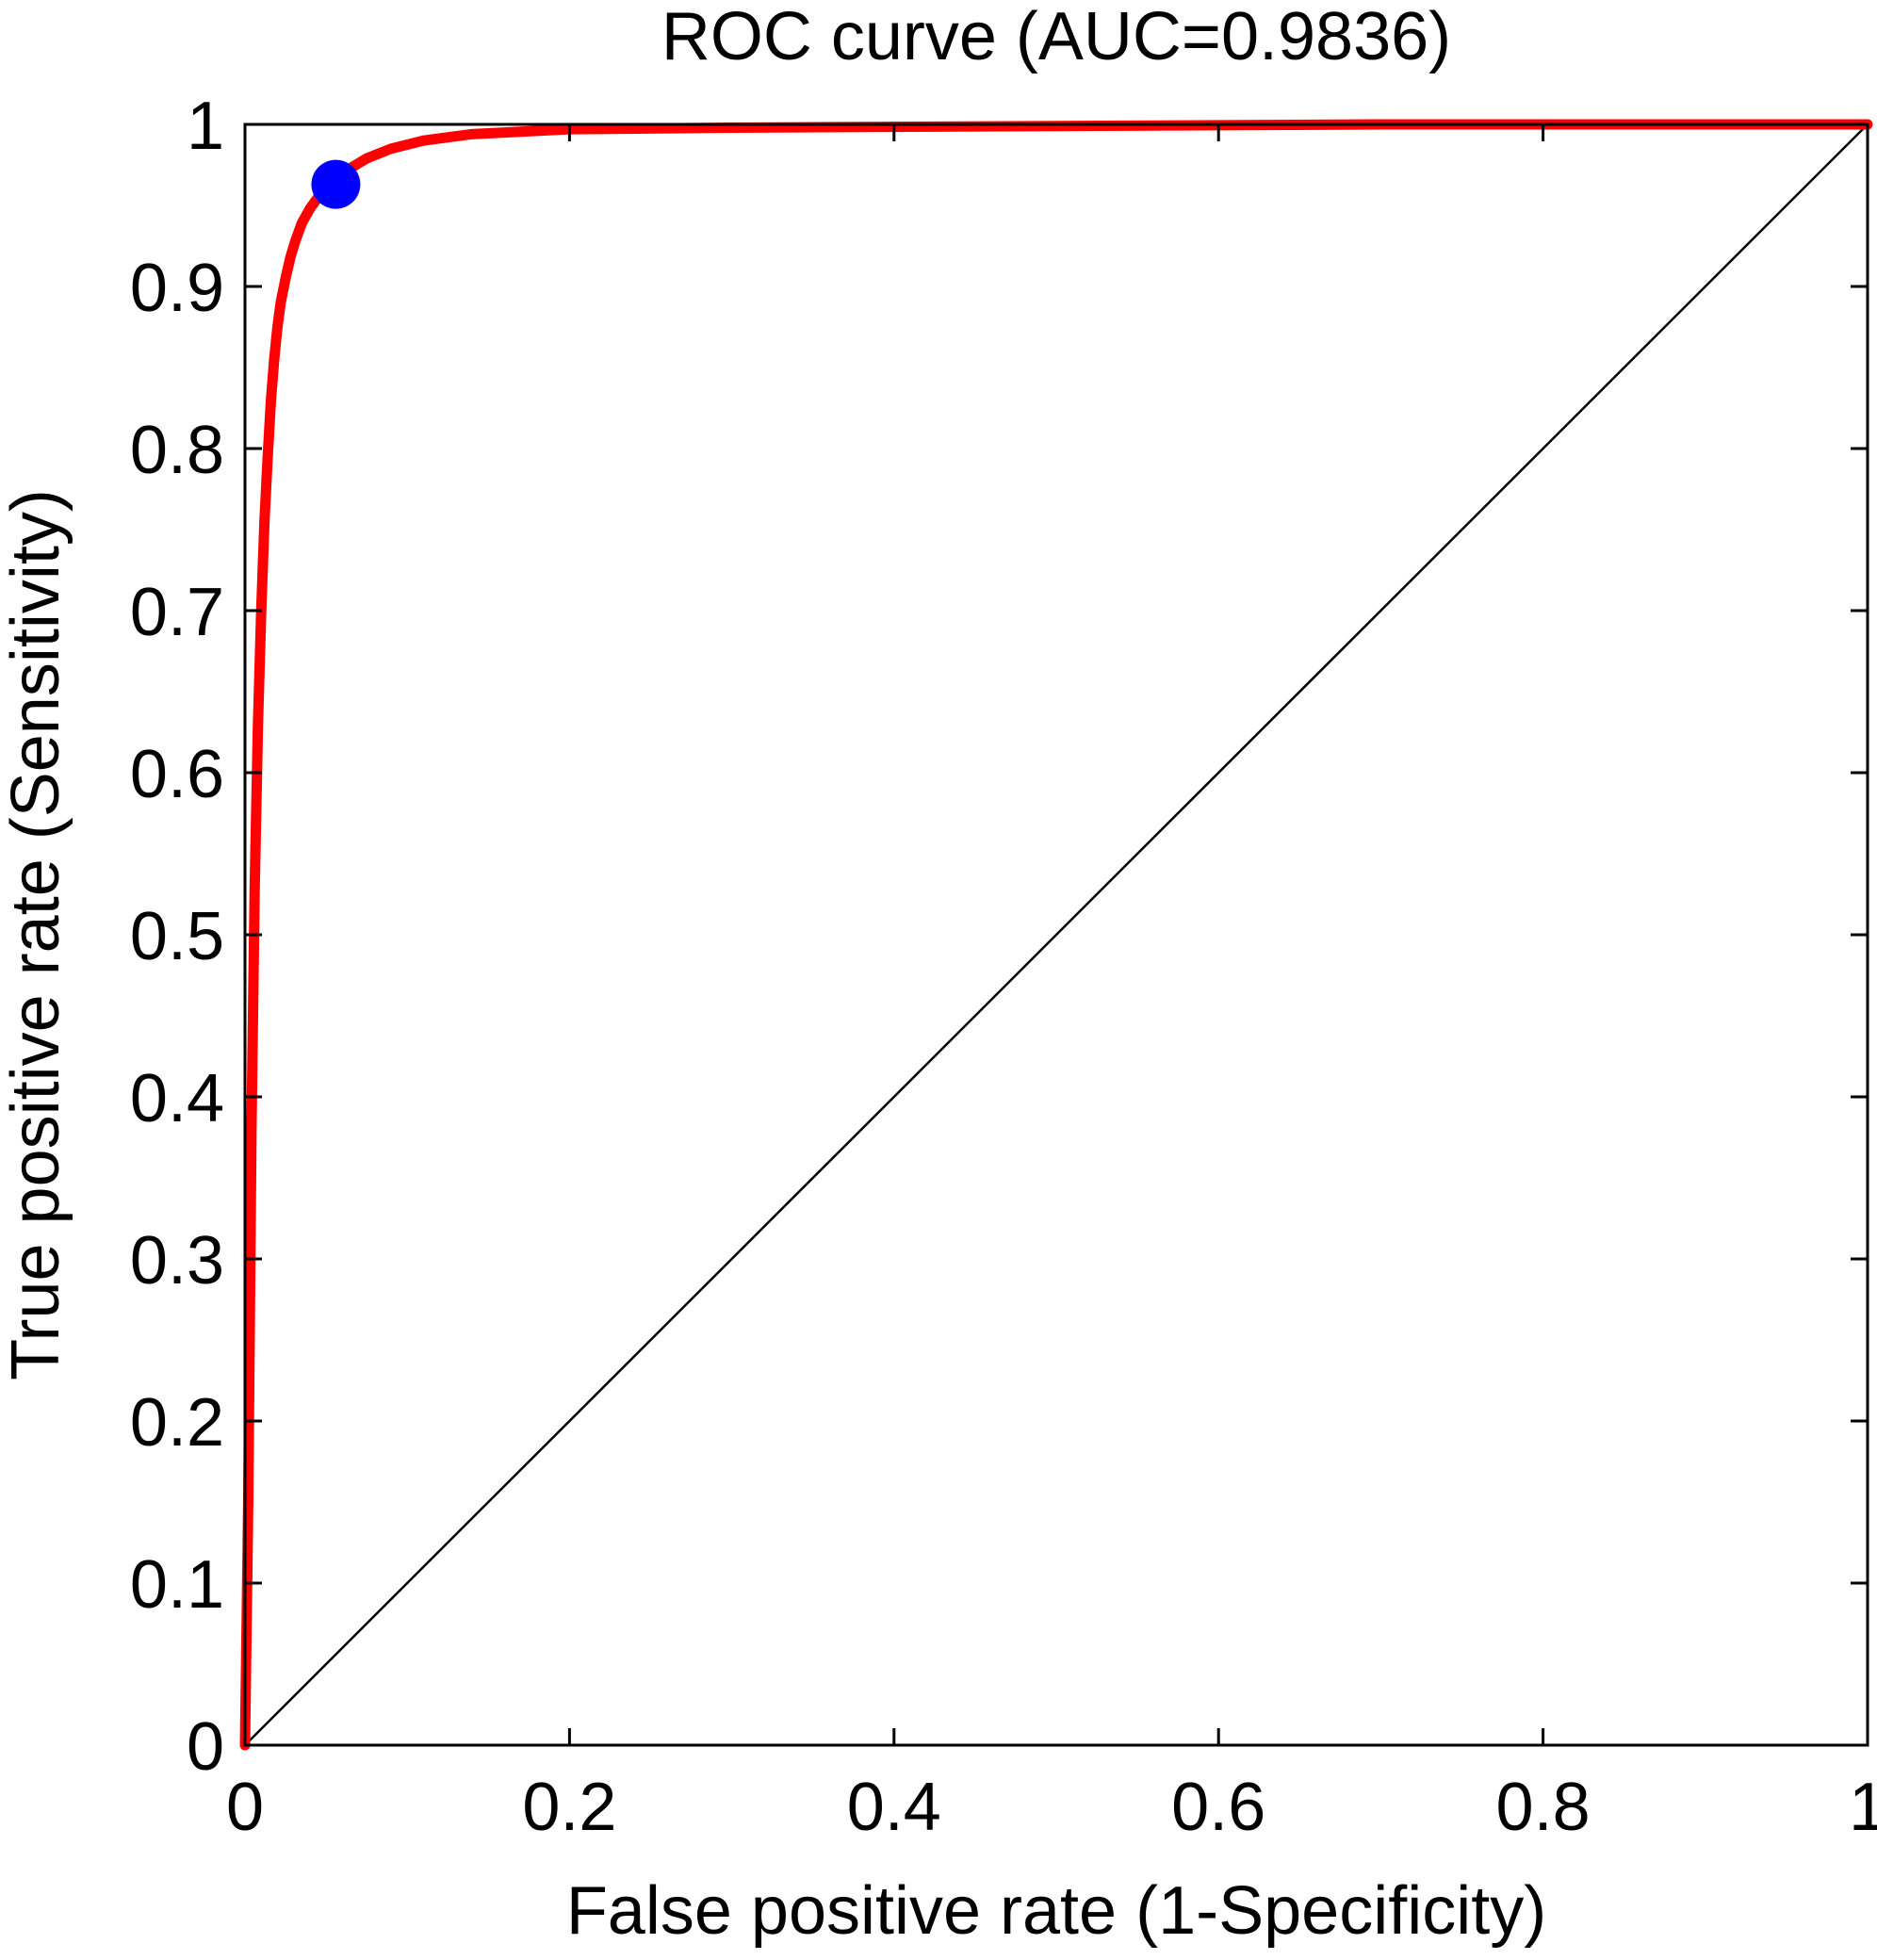 This screenshot has height=1960, width=1877. Describe the element at coordinates (1863, 1808) in the screenshot. I see `x-tick-label: 1` at that location.